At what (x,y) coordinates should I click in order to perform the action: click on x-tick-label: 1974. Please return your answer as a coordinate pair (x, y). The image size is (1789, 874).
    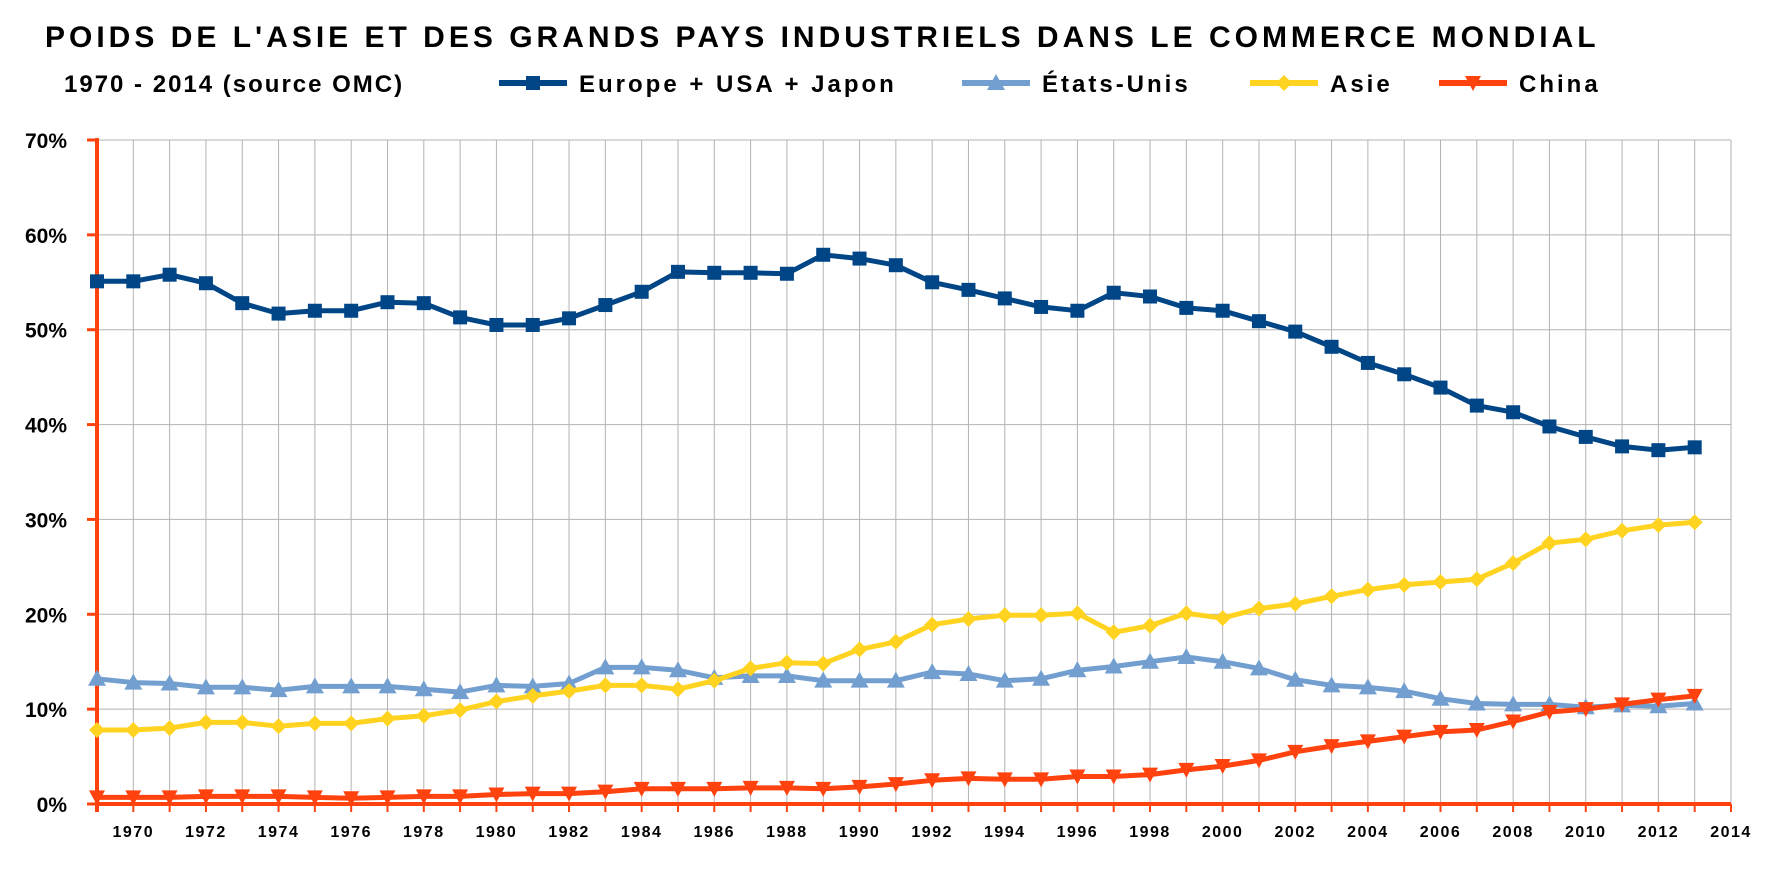
    Looking at the image, I should click on (279, 832).